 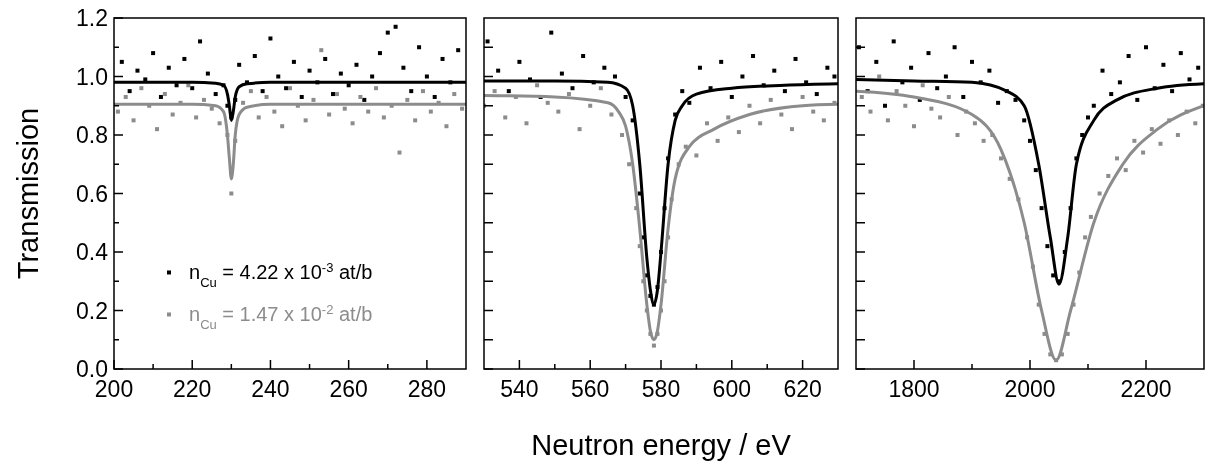 I want to click on x-tick-label: 1800, so click(x=914, y=389).